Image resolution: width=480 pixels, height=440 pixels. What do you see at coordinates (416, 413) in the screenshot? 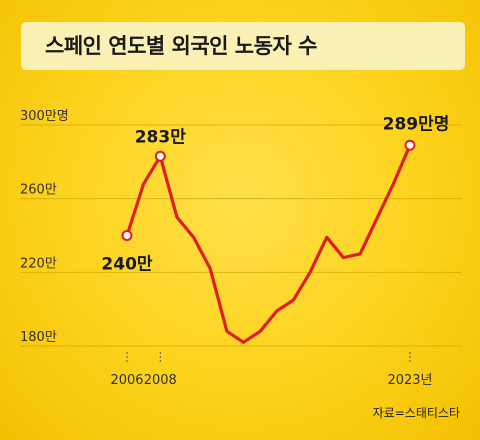
I see `source-note: 자료=스태티스타` at bounding box center [416, 413].